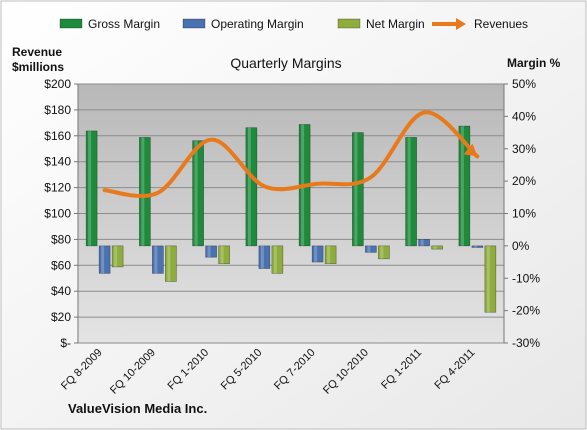 This screenshot has width=587, height=430. I want to click on revenues-line-arrowhead, so click(470, 150).